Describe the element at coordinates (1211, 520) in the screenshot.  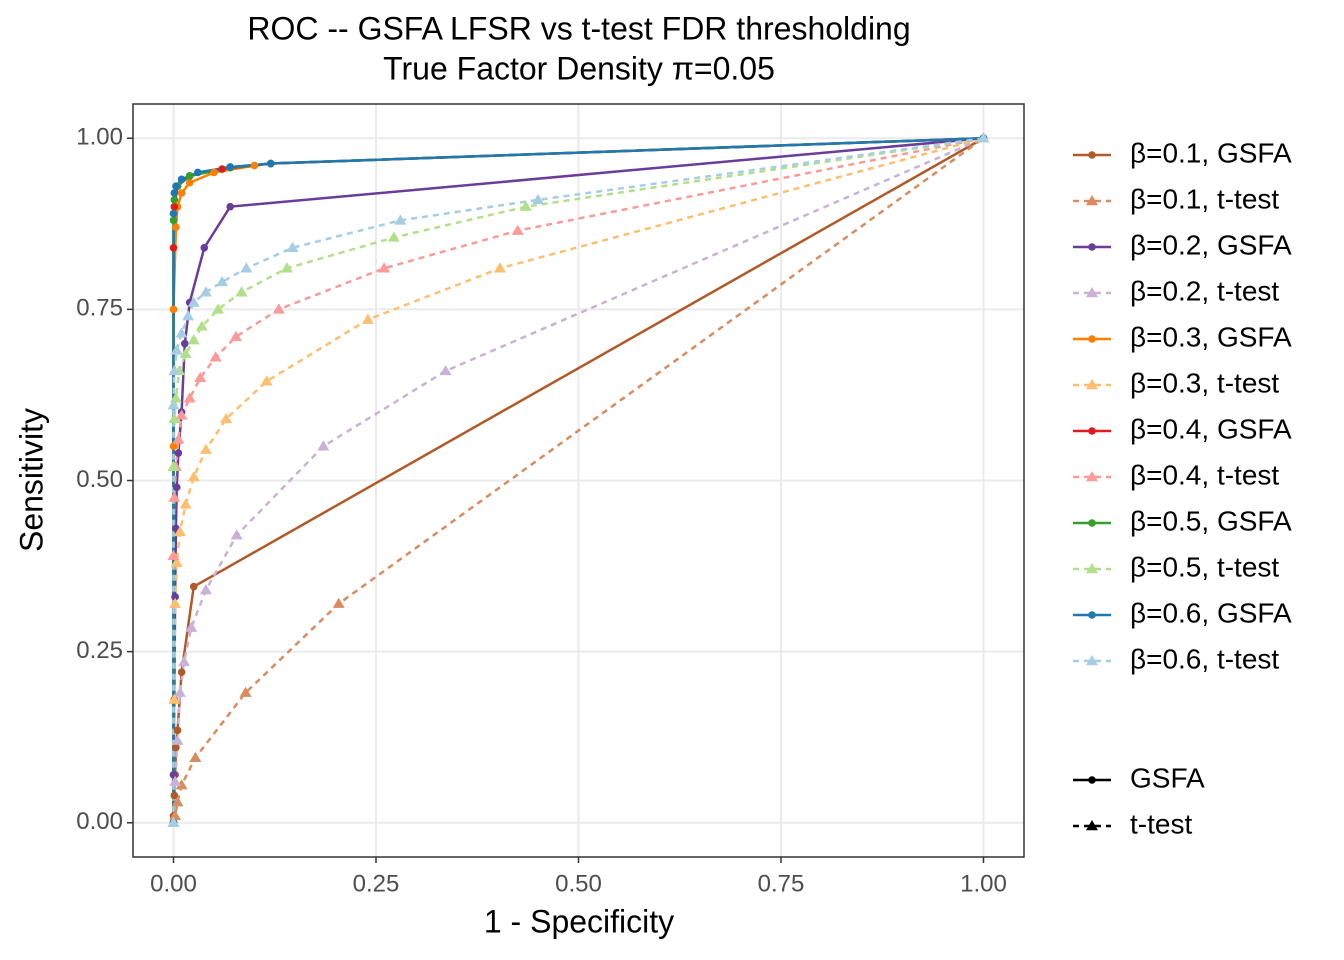
I see `legend-label: β=0.5, GSFA` at that location.